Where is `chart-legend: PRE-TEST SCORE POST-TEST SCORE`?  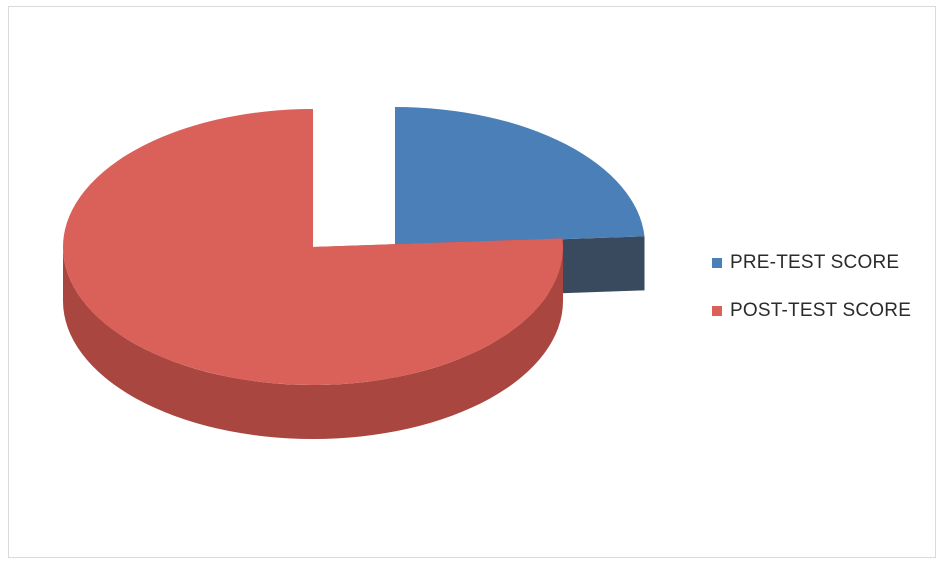 chart-legend: PRE-TEST SCORE POST-TEST SCORE is located at coordinates (811, 298).